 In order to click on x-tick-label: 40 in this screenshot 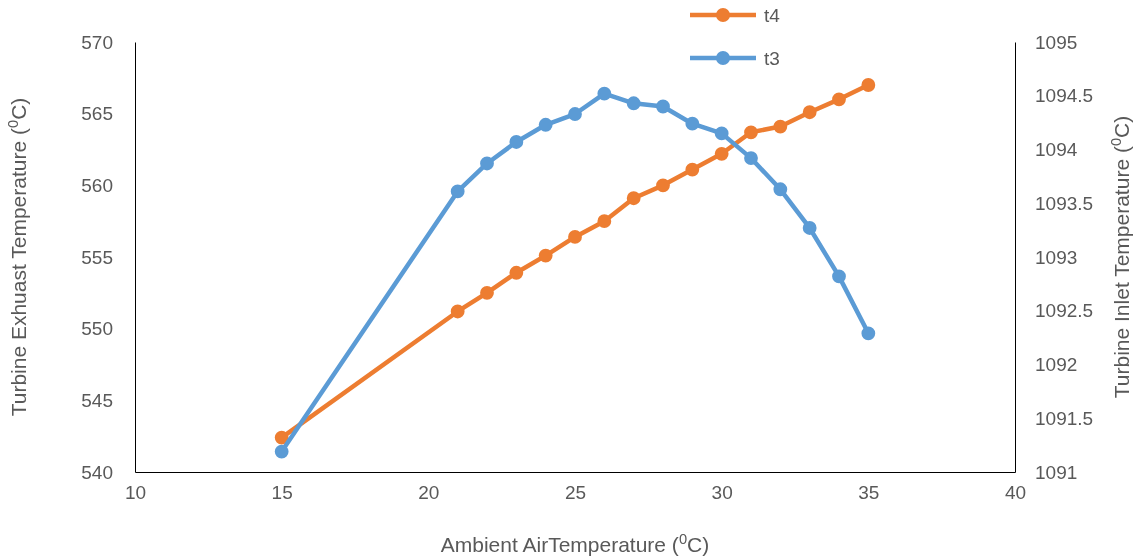, I will do `click(1015, 493)`.